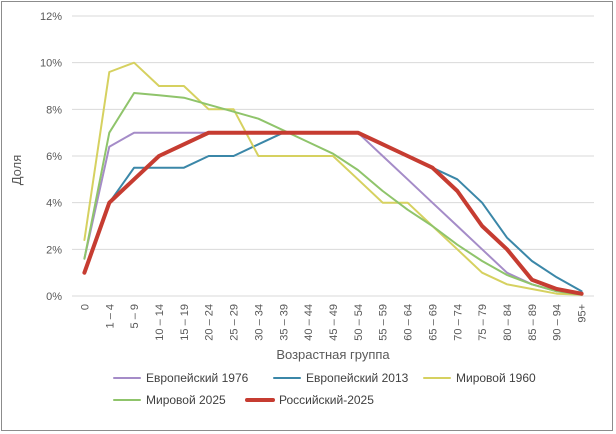  What do you see at coordinates (409, 322) in the screenshot?
I see `x-tick-label: 60 – 64` at bounding box center [409, 322].